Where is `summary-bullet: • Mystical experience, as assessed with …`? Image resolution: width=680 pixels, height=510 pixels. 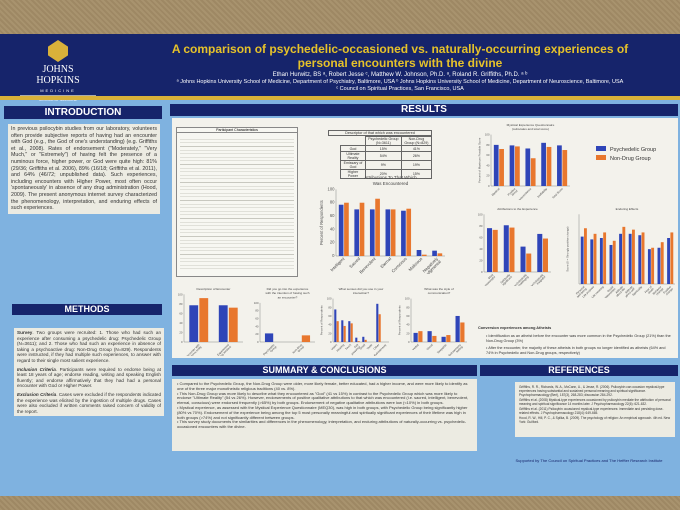 summary-bullet: • Mystical experience, as assessed with … is located at coordinates (322, 412).